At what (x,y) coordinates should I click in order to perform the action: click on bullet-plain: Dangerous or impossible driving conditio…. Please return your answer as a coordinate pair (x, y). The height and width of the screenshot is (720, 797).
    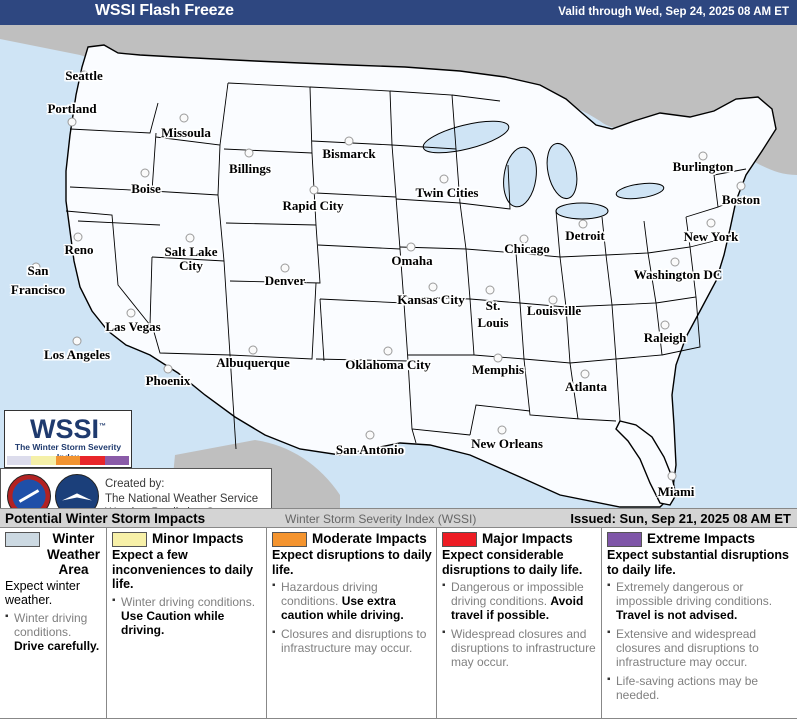
    Looking at the image, I should click on (517, 594).